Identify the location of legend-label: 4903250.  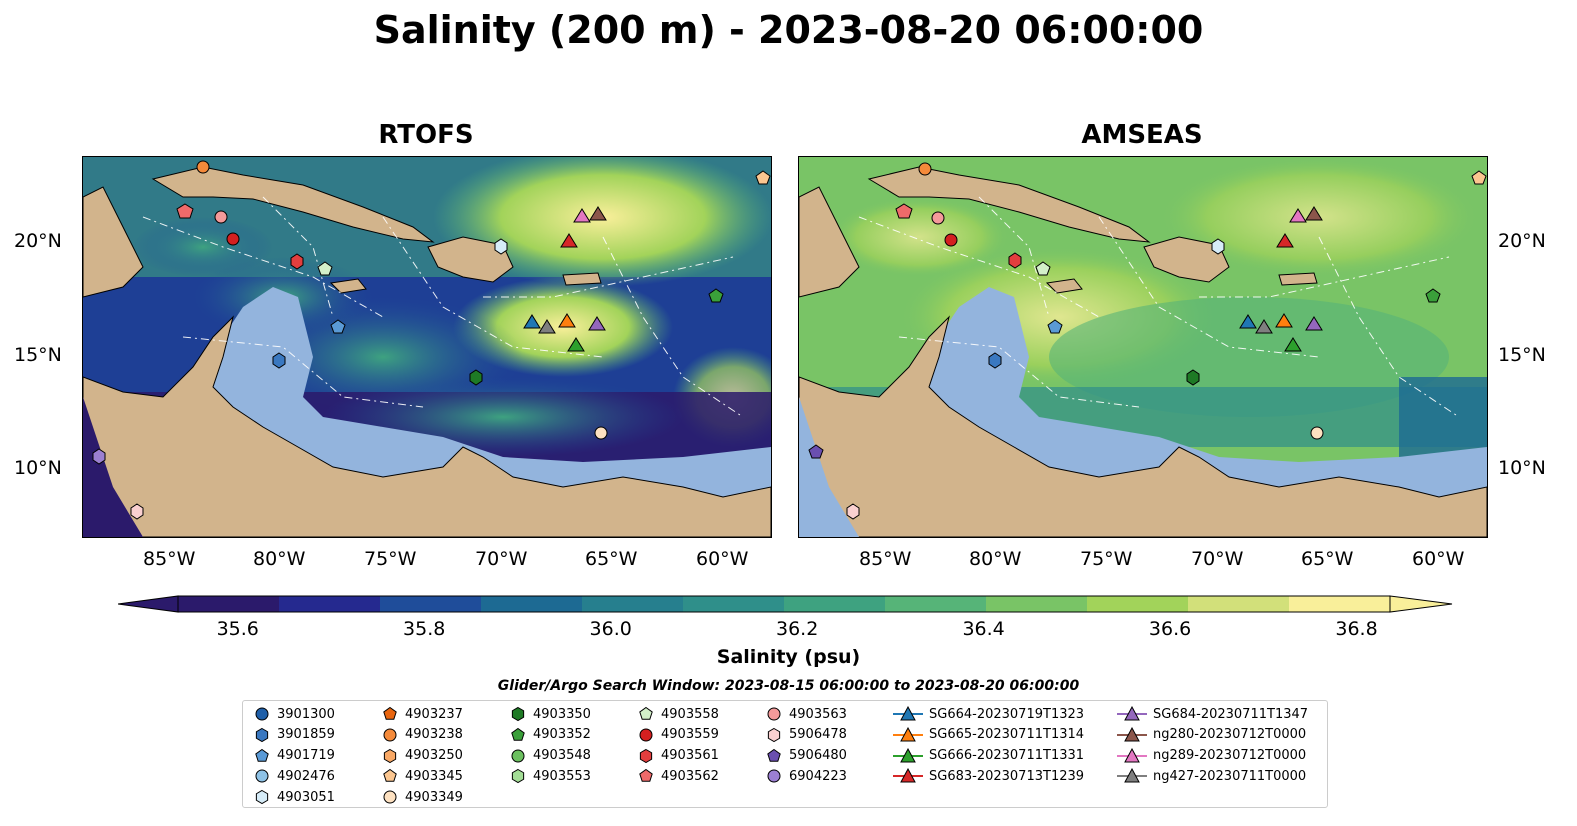
(434, 756).